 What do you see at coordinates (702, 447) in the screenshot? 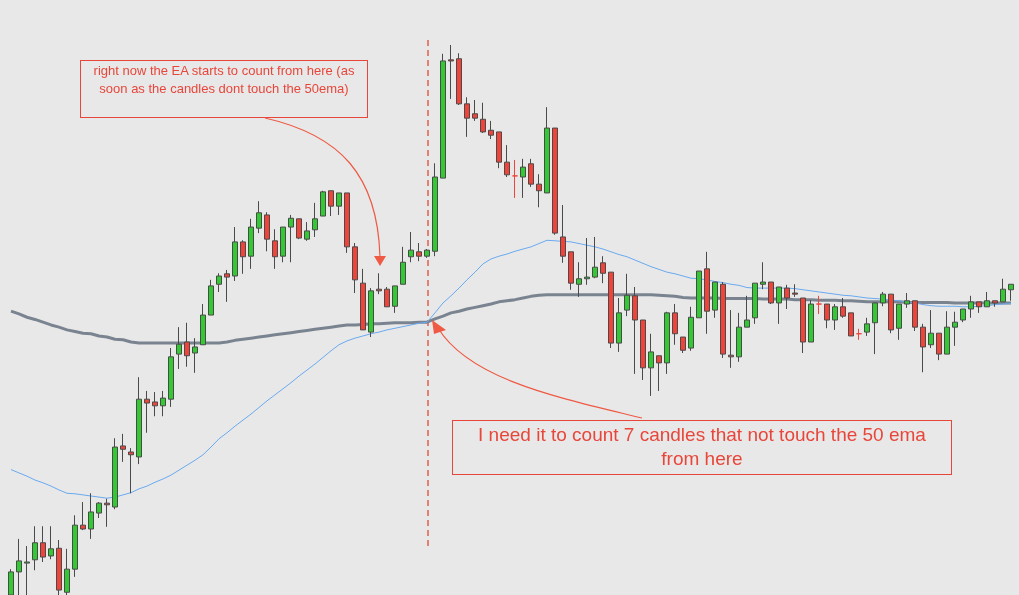
I see `annotation: I need it to count 7 candles that not touch the 50 ema from here` at bounding box center [702, 447].